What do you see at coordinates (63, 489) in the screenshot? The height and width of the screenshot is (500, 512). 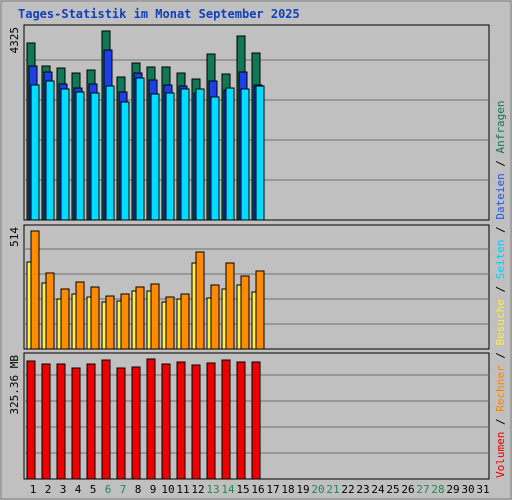 I see `day-label-3: 3` at bounding box center [63, 489].